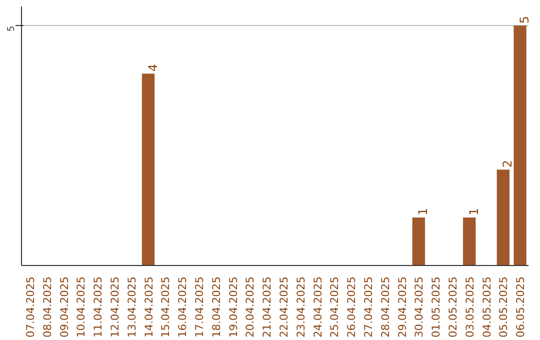 This screenshot has width=540, height=340. I want to click on x-tick-label: 18.04.2025, so click(216, 307).